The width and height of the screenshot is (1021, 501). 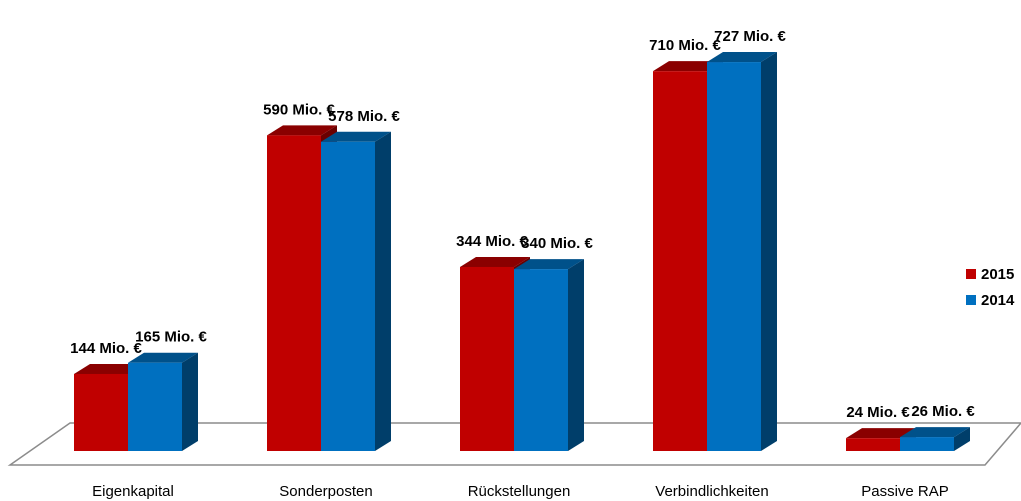 I want to click on legend-label-series-2: 2014, so click(x=998, y=300).